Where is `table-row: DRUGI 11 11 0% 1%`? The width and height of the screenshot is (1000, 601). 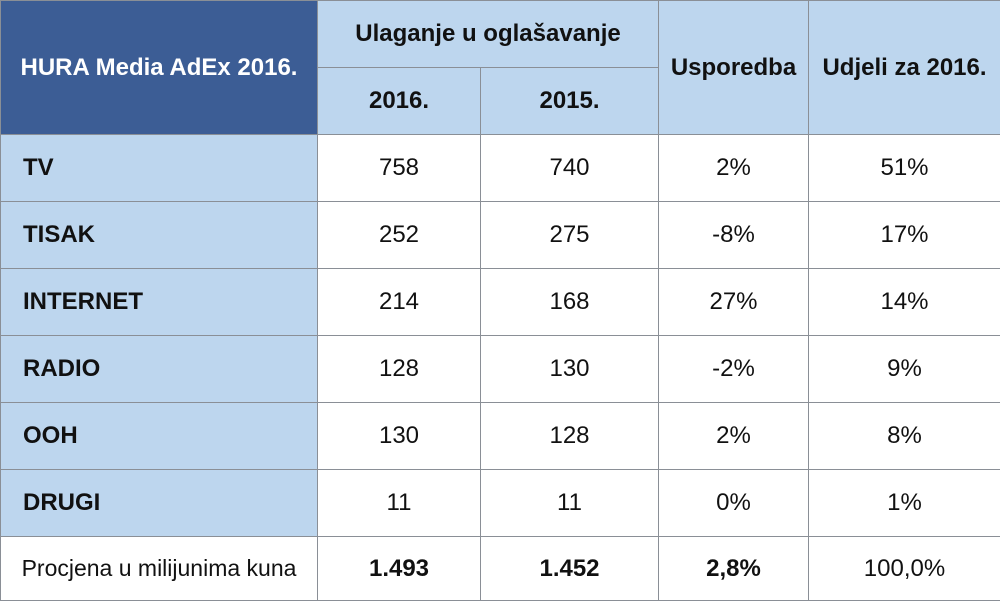 table-row: DRUGI 11 11 0% 1% is located at coordinates (500, 503).